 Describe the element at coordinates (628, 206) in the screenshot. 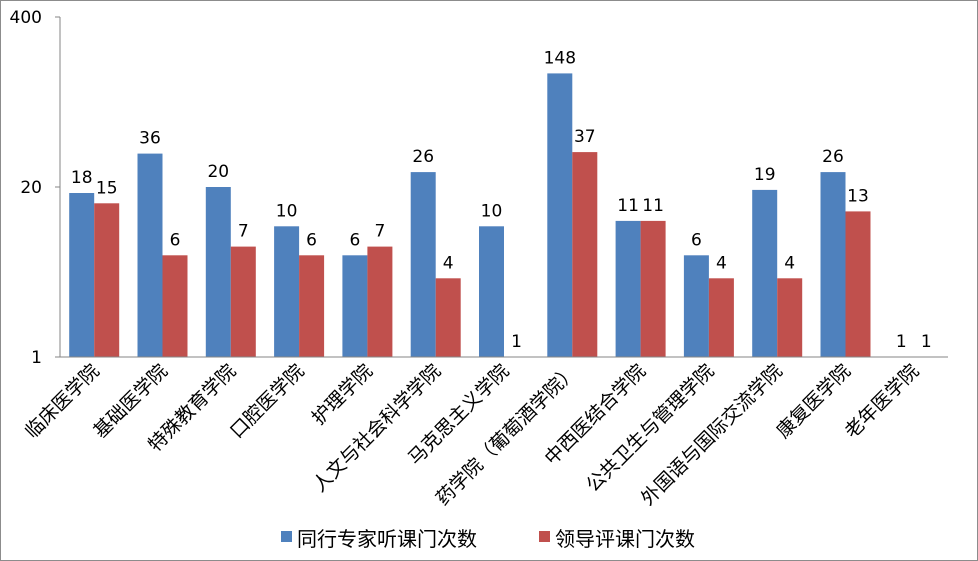

I see `data-label-series-1-9: 11` at that location.